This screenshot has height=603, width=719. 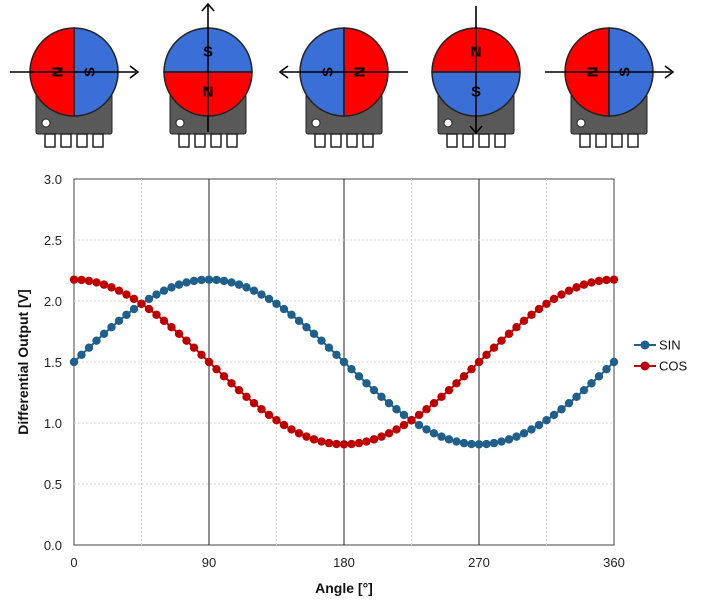 I want to click on legend-marker, so click(x=645, y=345).